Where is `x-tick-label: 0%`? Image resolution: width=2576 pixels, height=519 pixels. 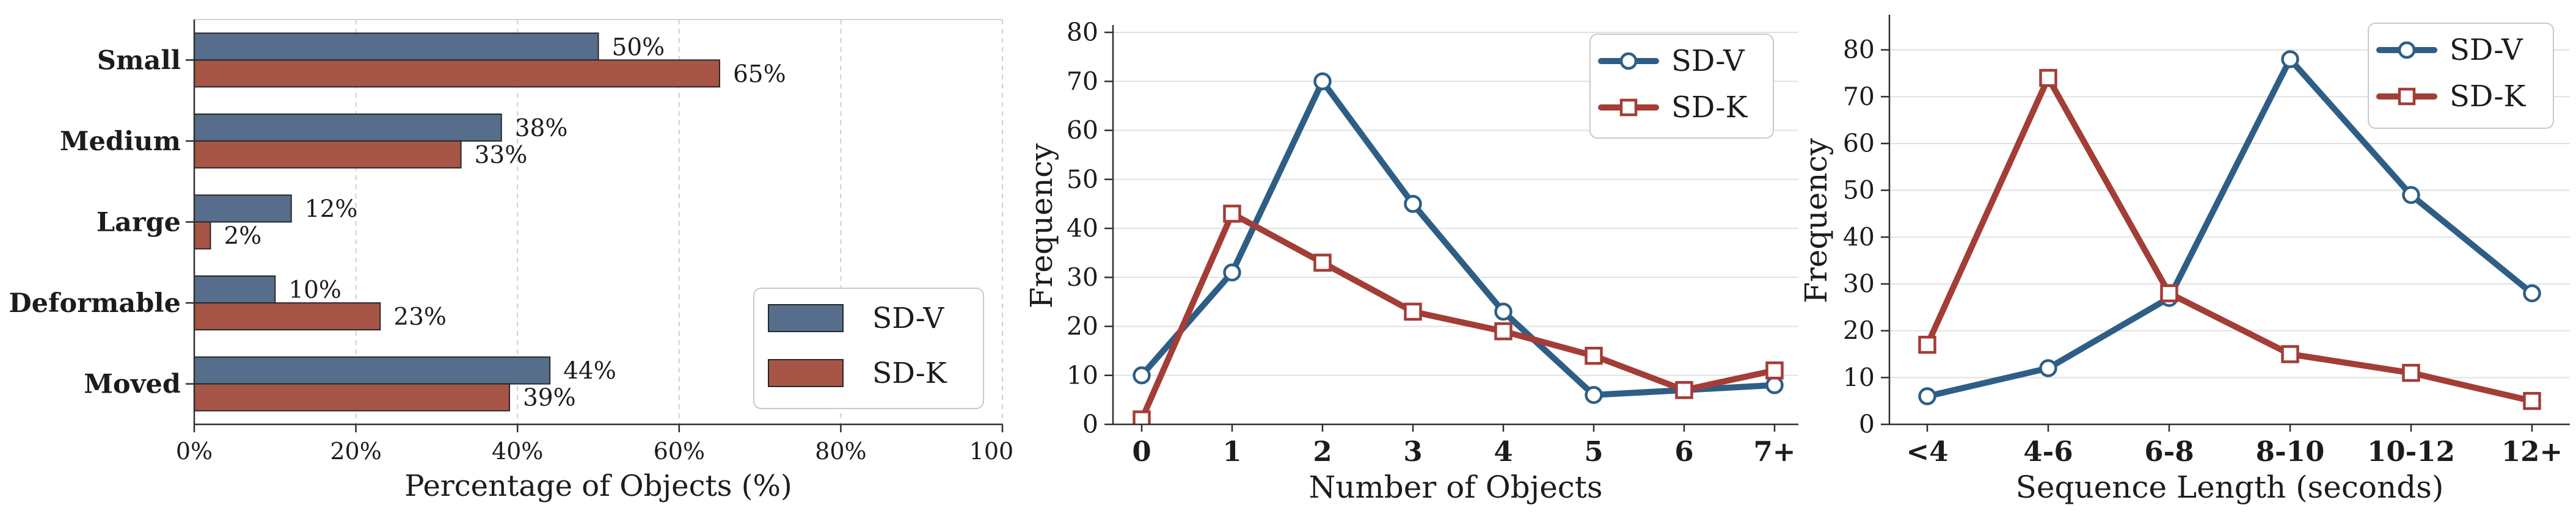 x-tick-label: 0% is located at coordinates (194, 451).